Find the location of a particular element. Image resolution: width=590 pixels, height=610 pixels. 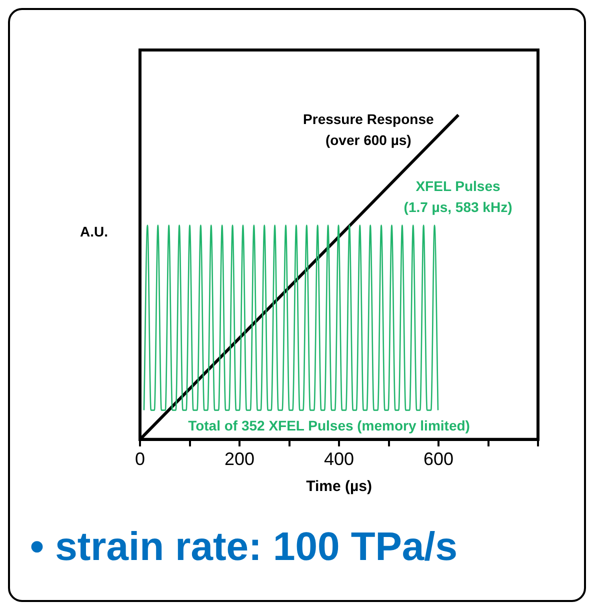

x-tick-label: 600 is located at coordinates (438, 459).